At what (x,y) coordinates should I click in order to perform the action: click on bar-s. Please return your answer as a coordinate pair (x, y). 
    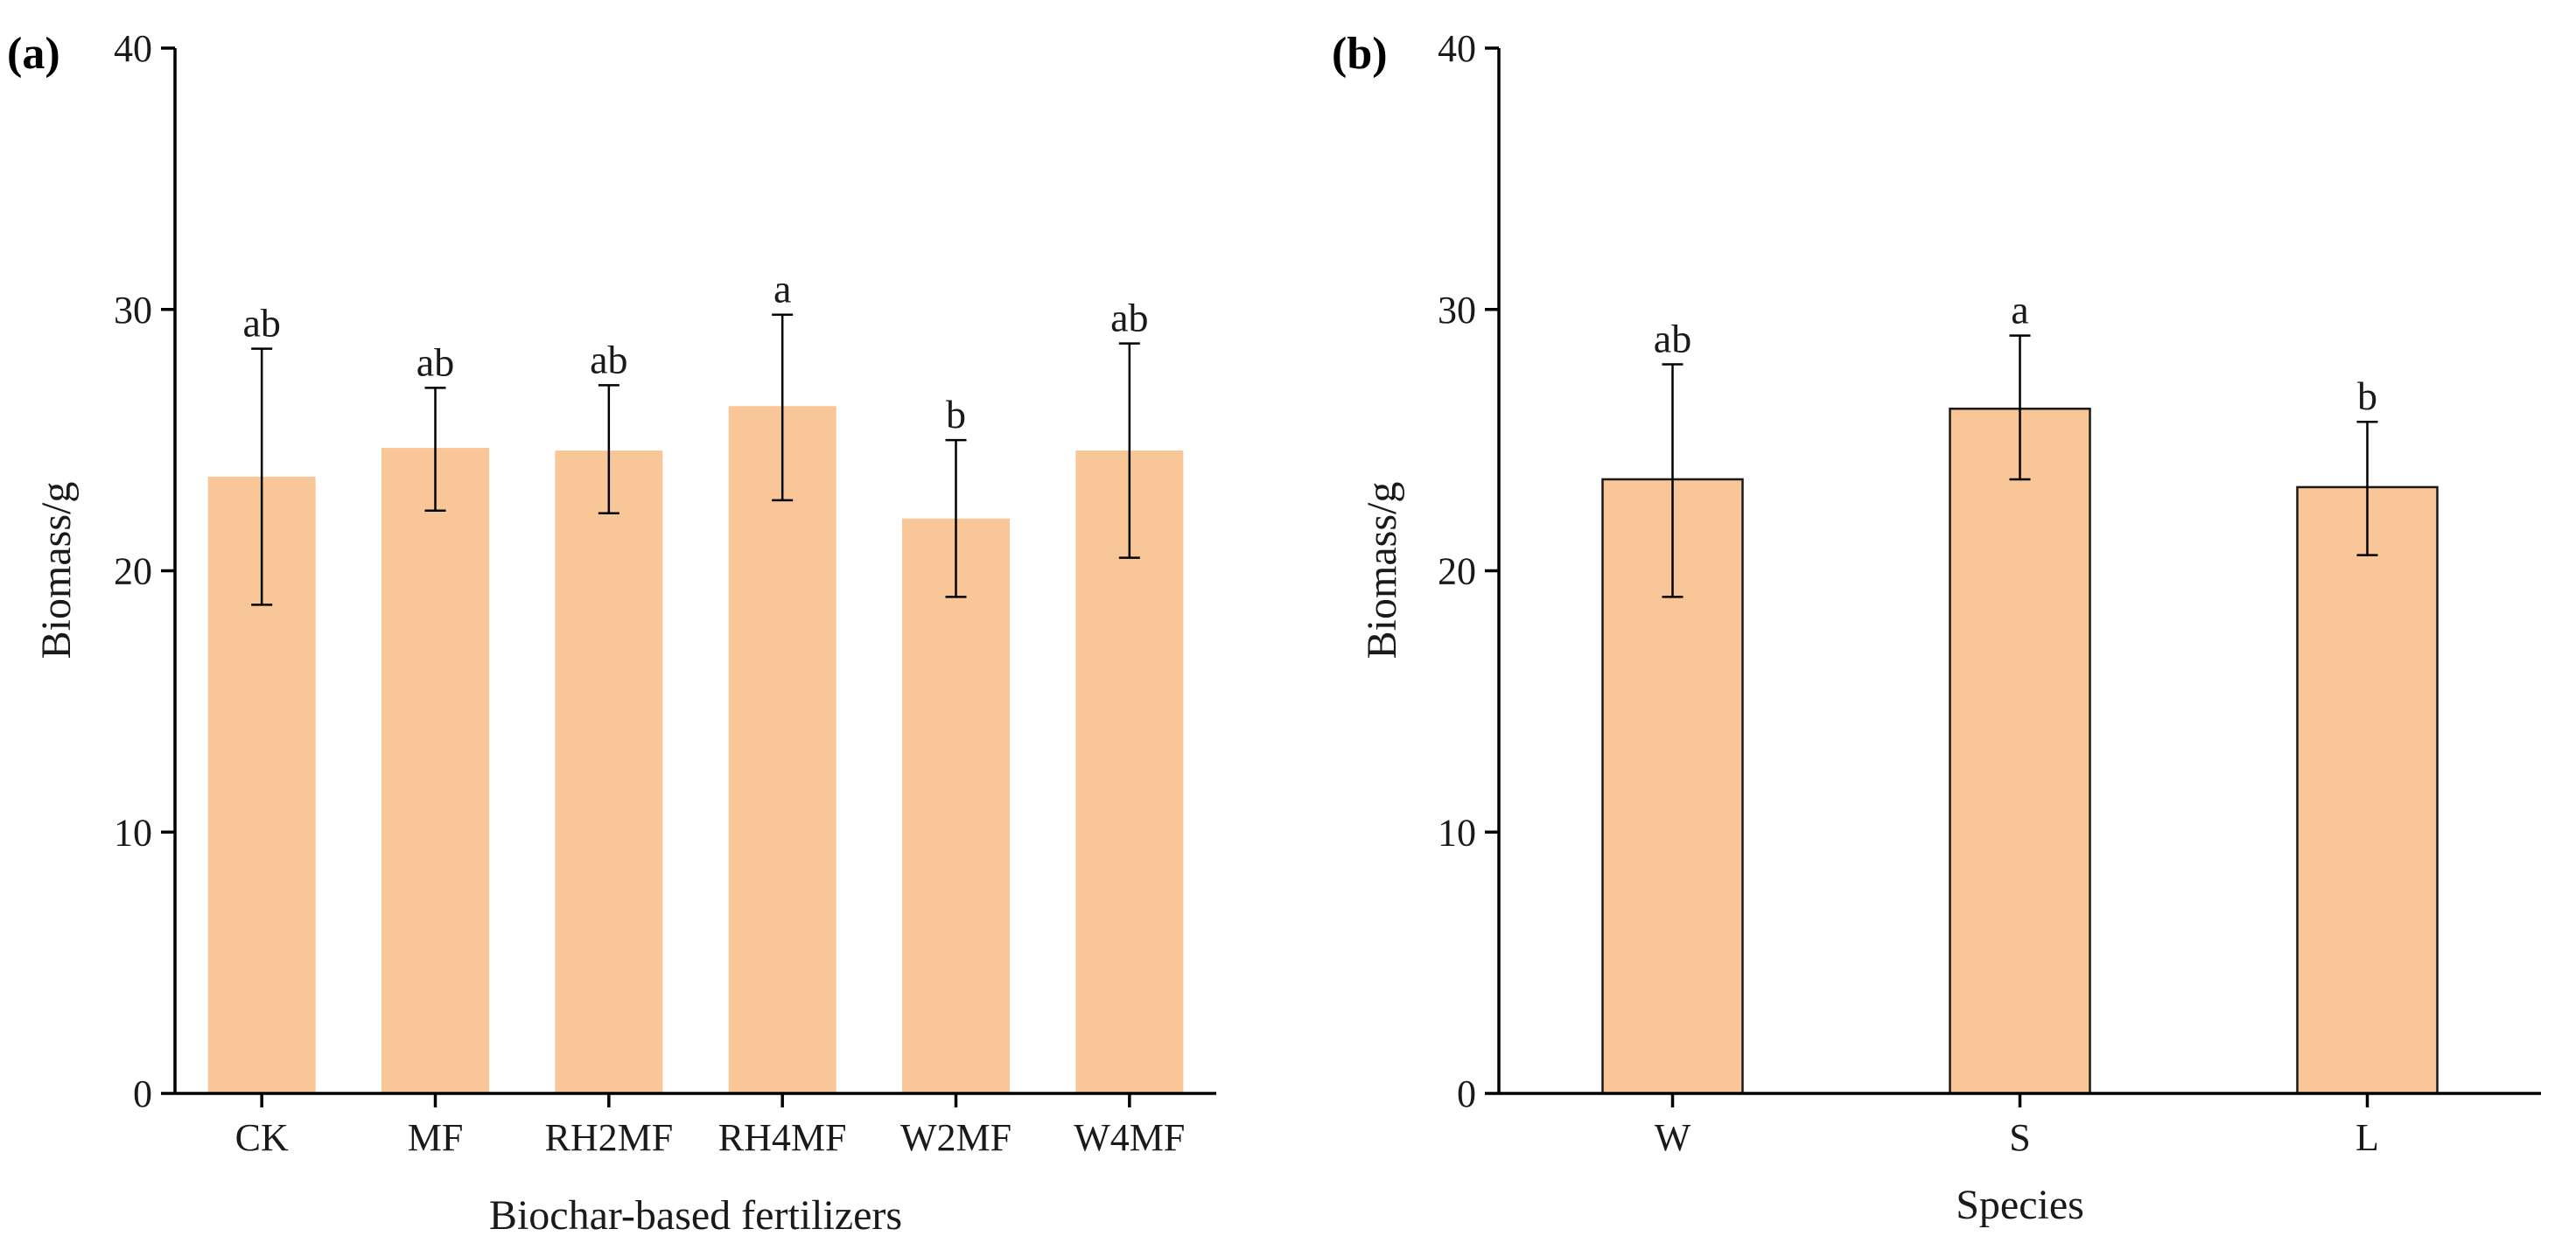
    Looking at the image, I should click on (2020, 751).